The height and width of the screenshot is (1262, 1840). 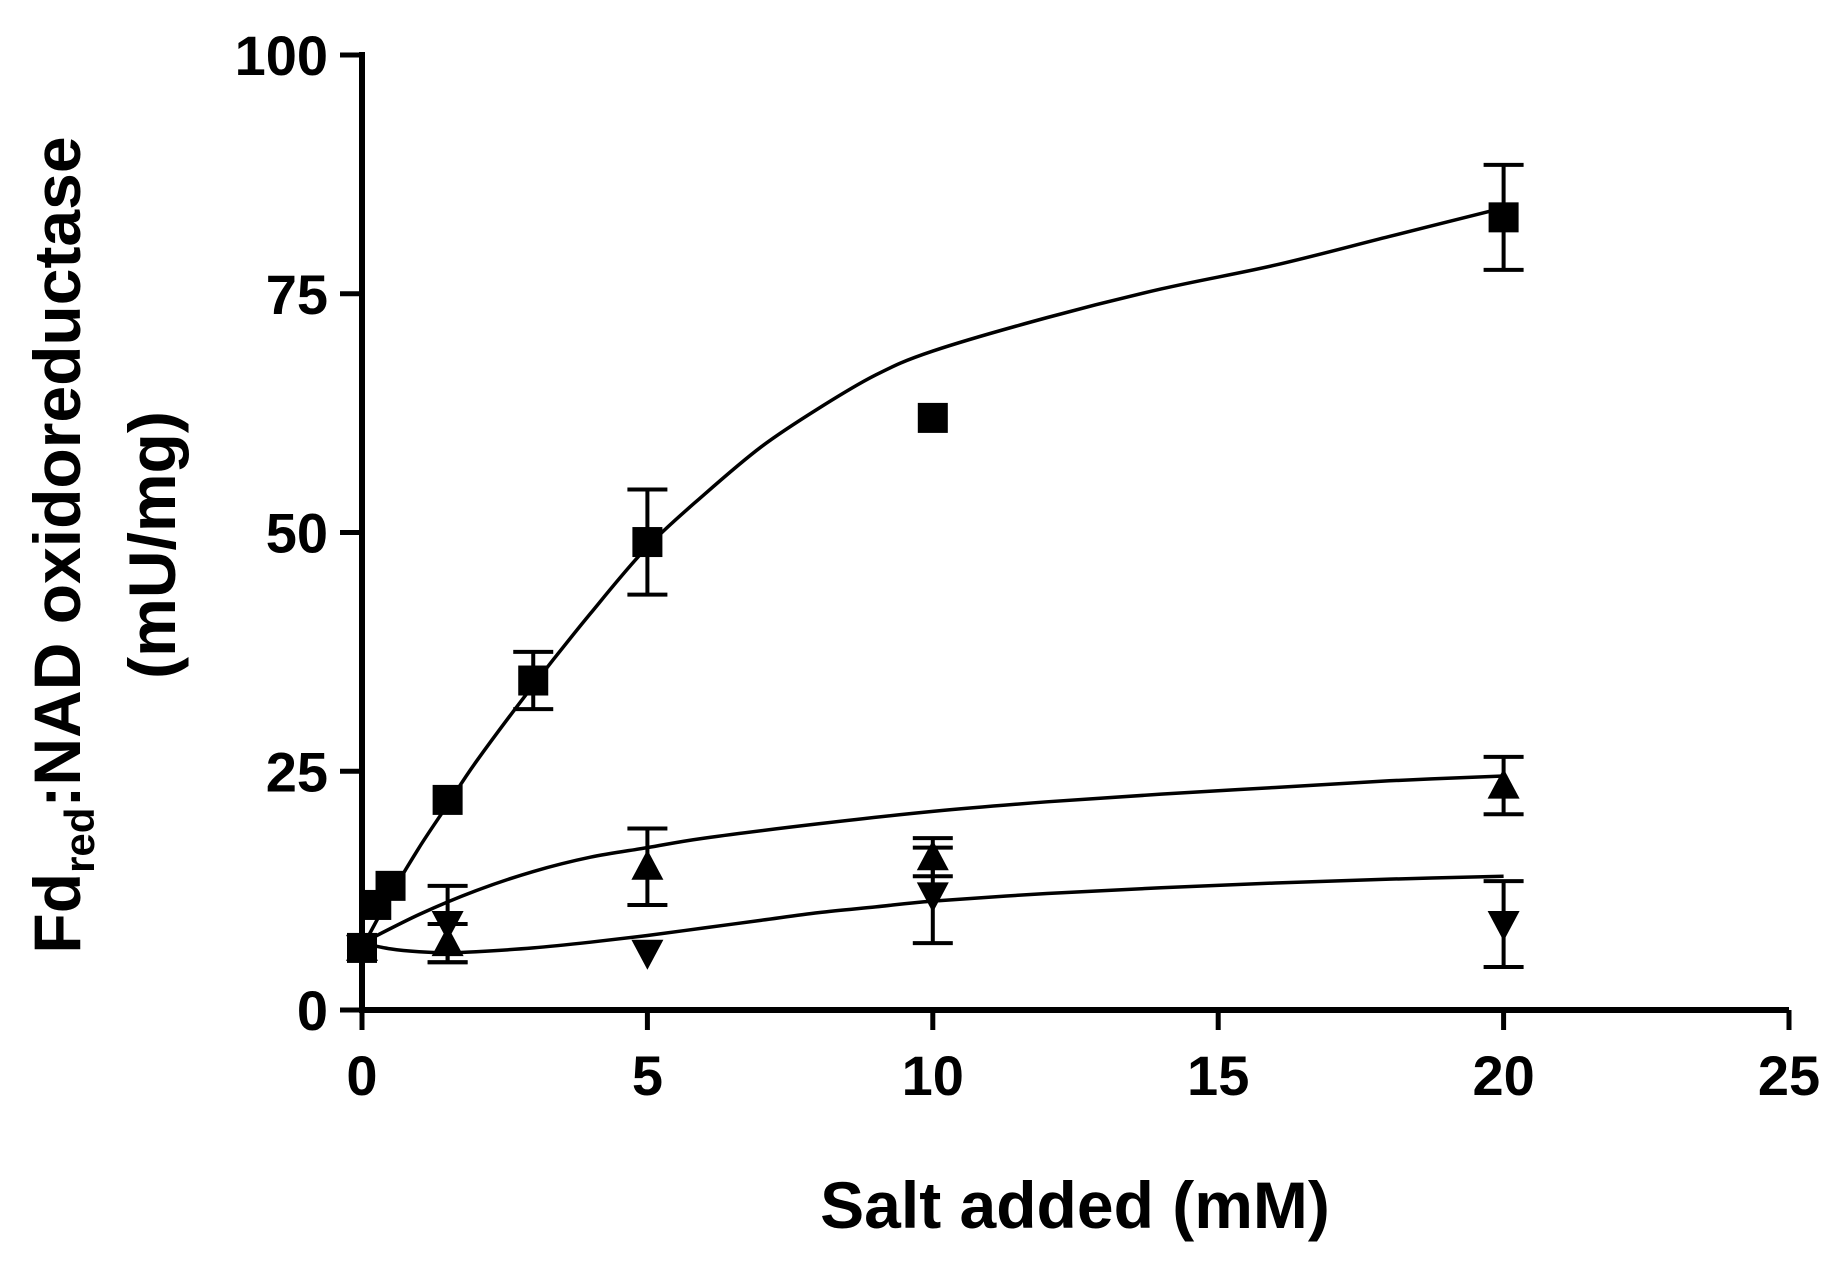 I want to click on x-tick-label: 25, so click(x=1789, y=1075).